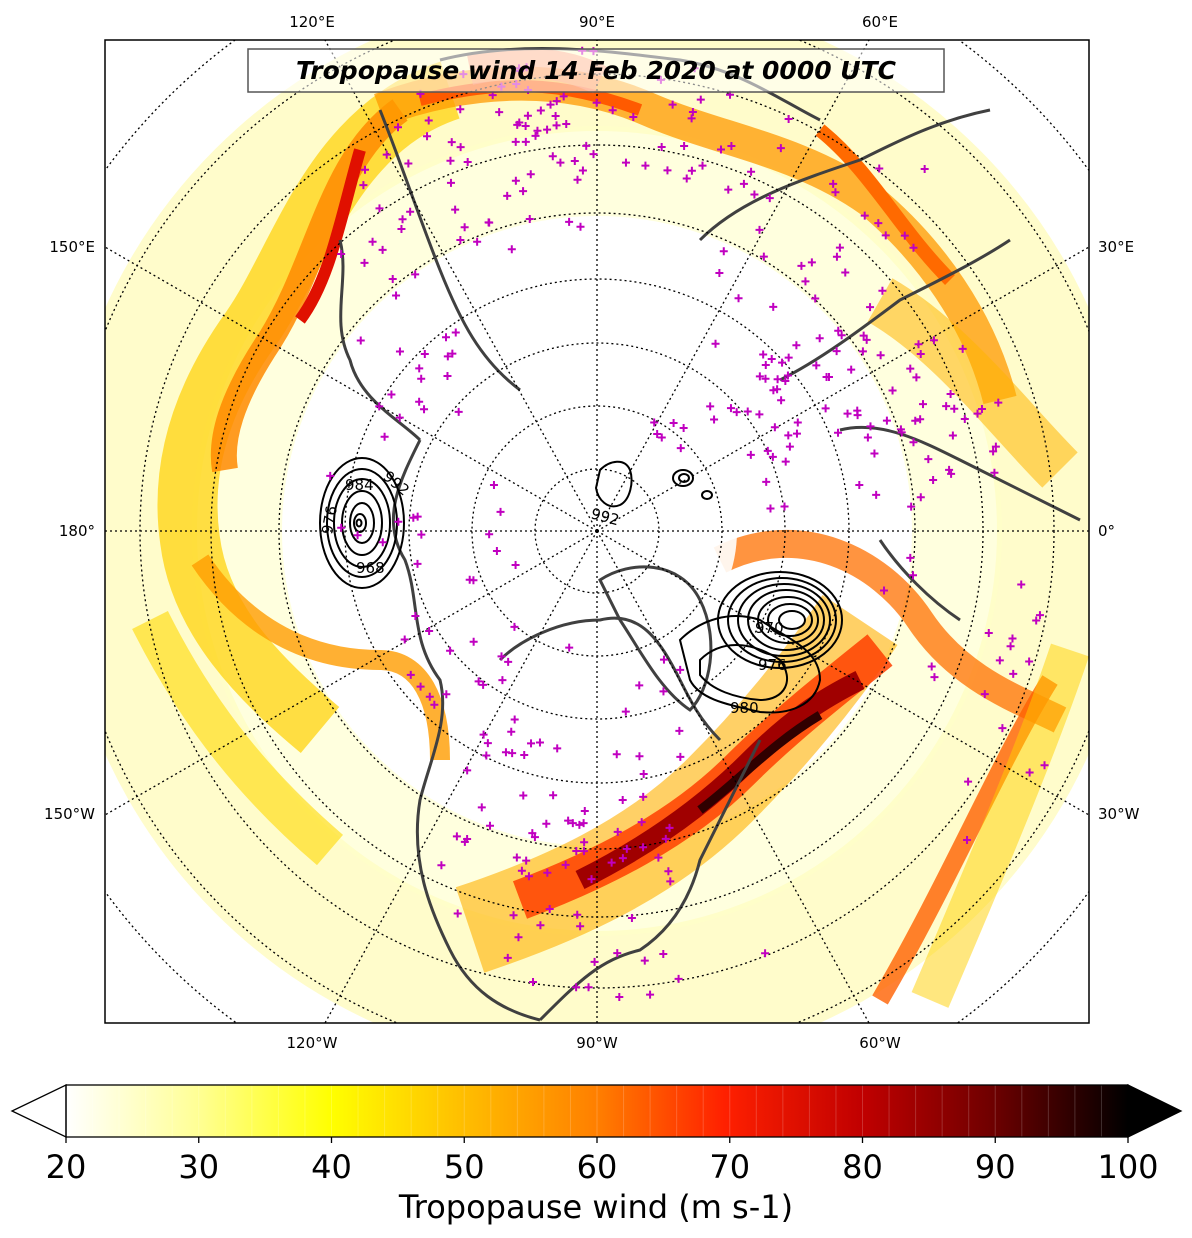 This screenshot has height=1238, width=1192. I want to click on lon-label-bottom: 60°W, so click(880, 1043).